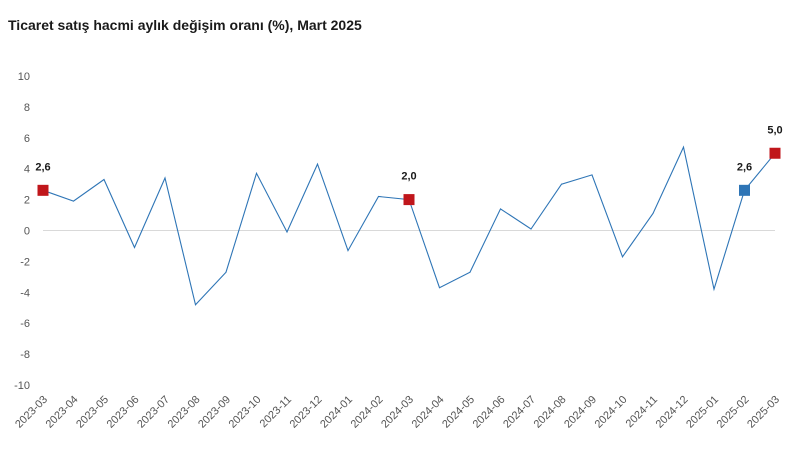 The image size is (806, 463). Describe the element at coordinates (367, 412) in the screenshot. I see `x-tick-label: 2024-02` at that location.